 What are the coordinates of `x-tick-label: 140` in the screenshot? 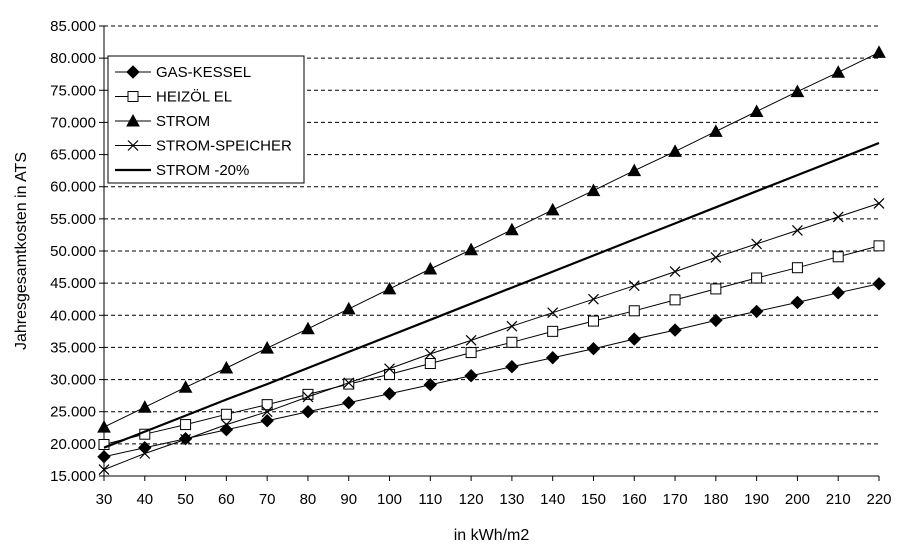 It's located at (552, 499).